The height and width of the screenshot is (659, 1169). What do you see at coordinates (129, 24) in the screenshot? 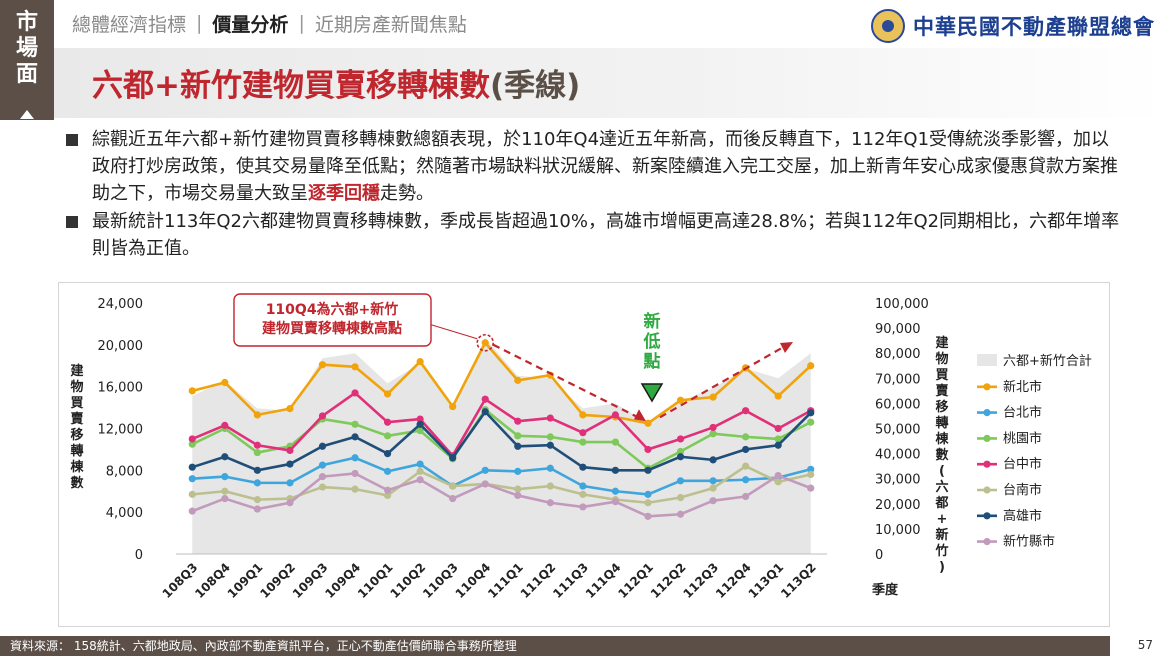
I see `nav-tab-macro: 總體經濟指標` at bounding box center [129, 24].